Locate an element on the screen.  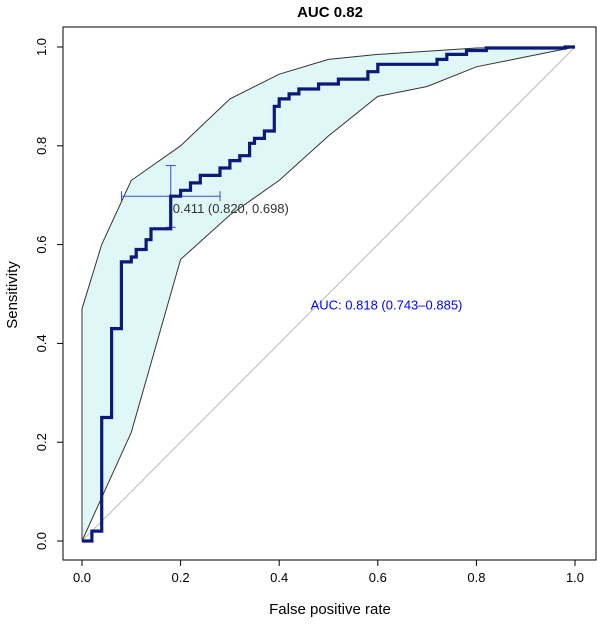
y-tick-label: 0.8 is located at coordinates (41, 146).